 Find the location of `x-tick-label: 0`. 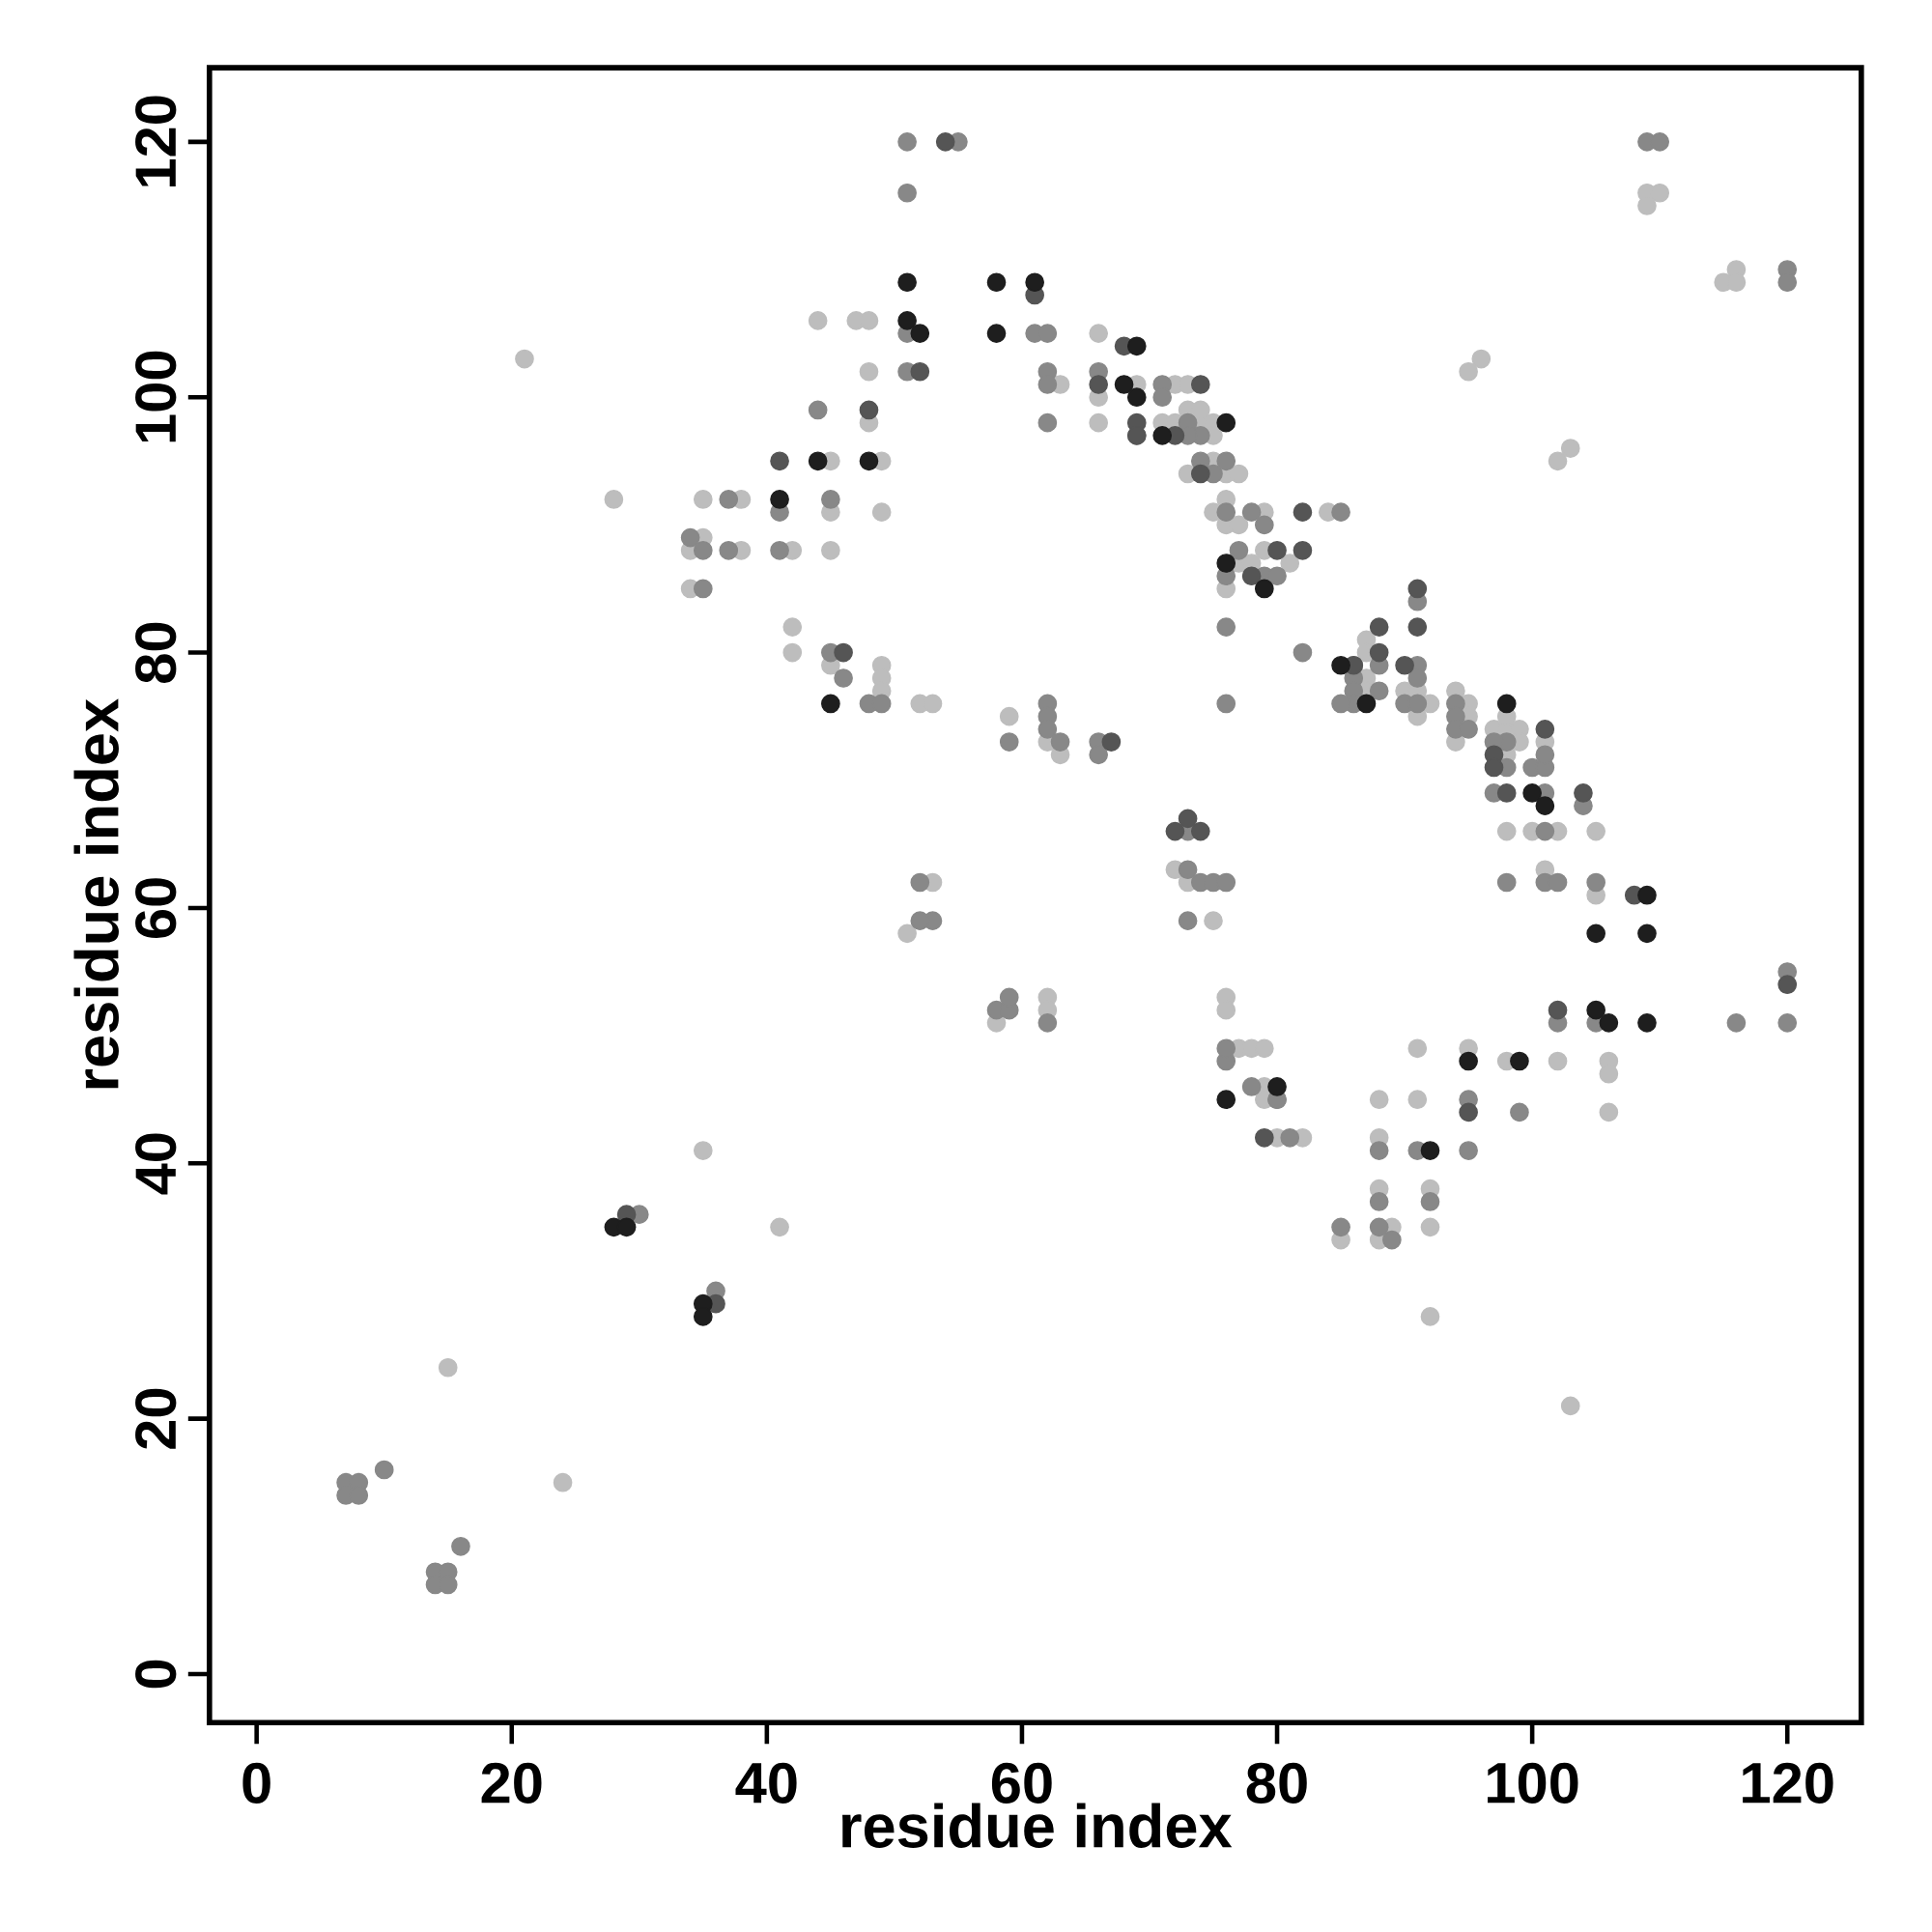

x-tick-label: 0 is located at coordinates (256, 1783).